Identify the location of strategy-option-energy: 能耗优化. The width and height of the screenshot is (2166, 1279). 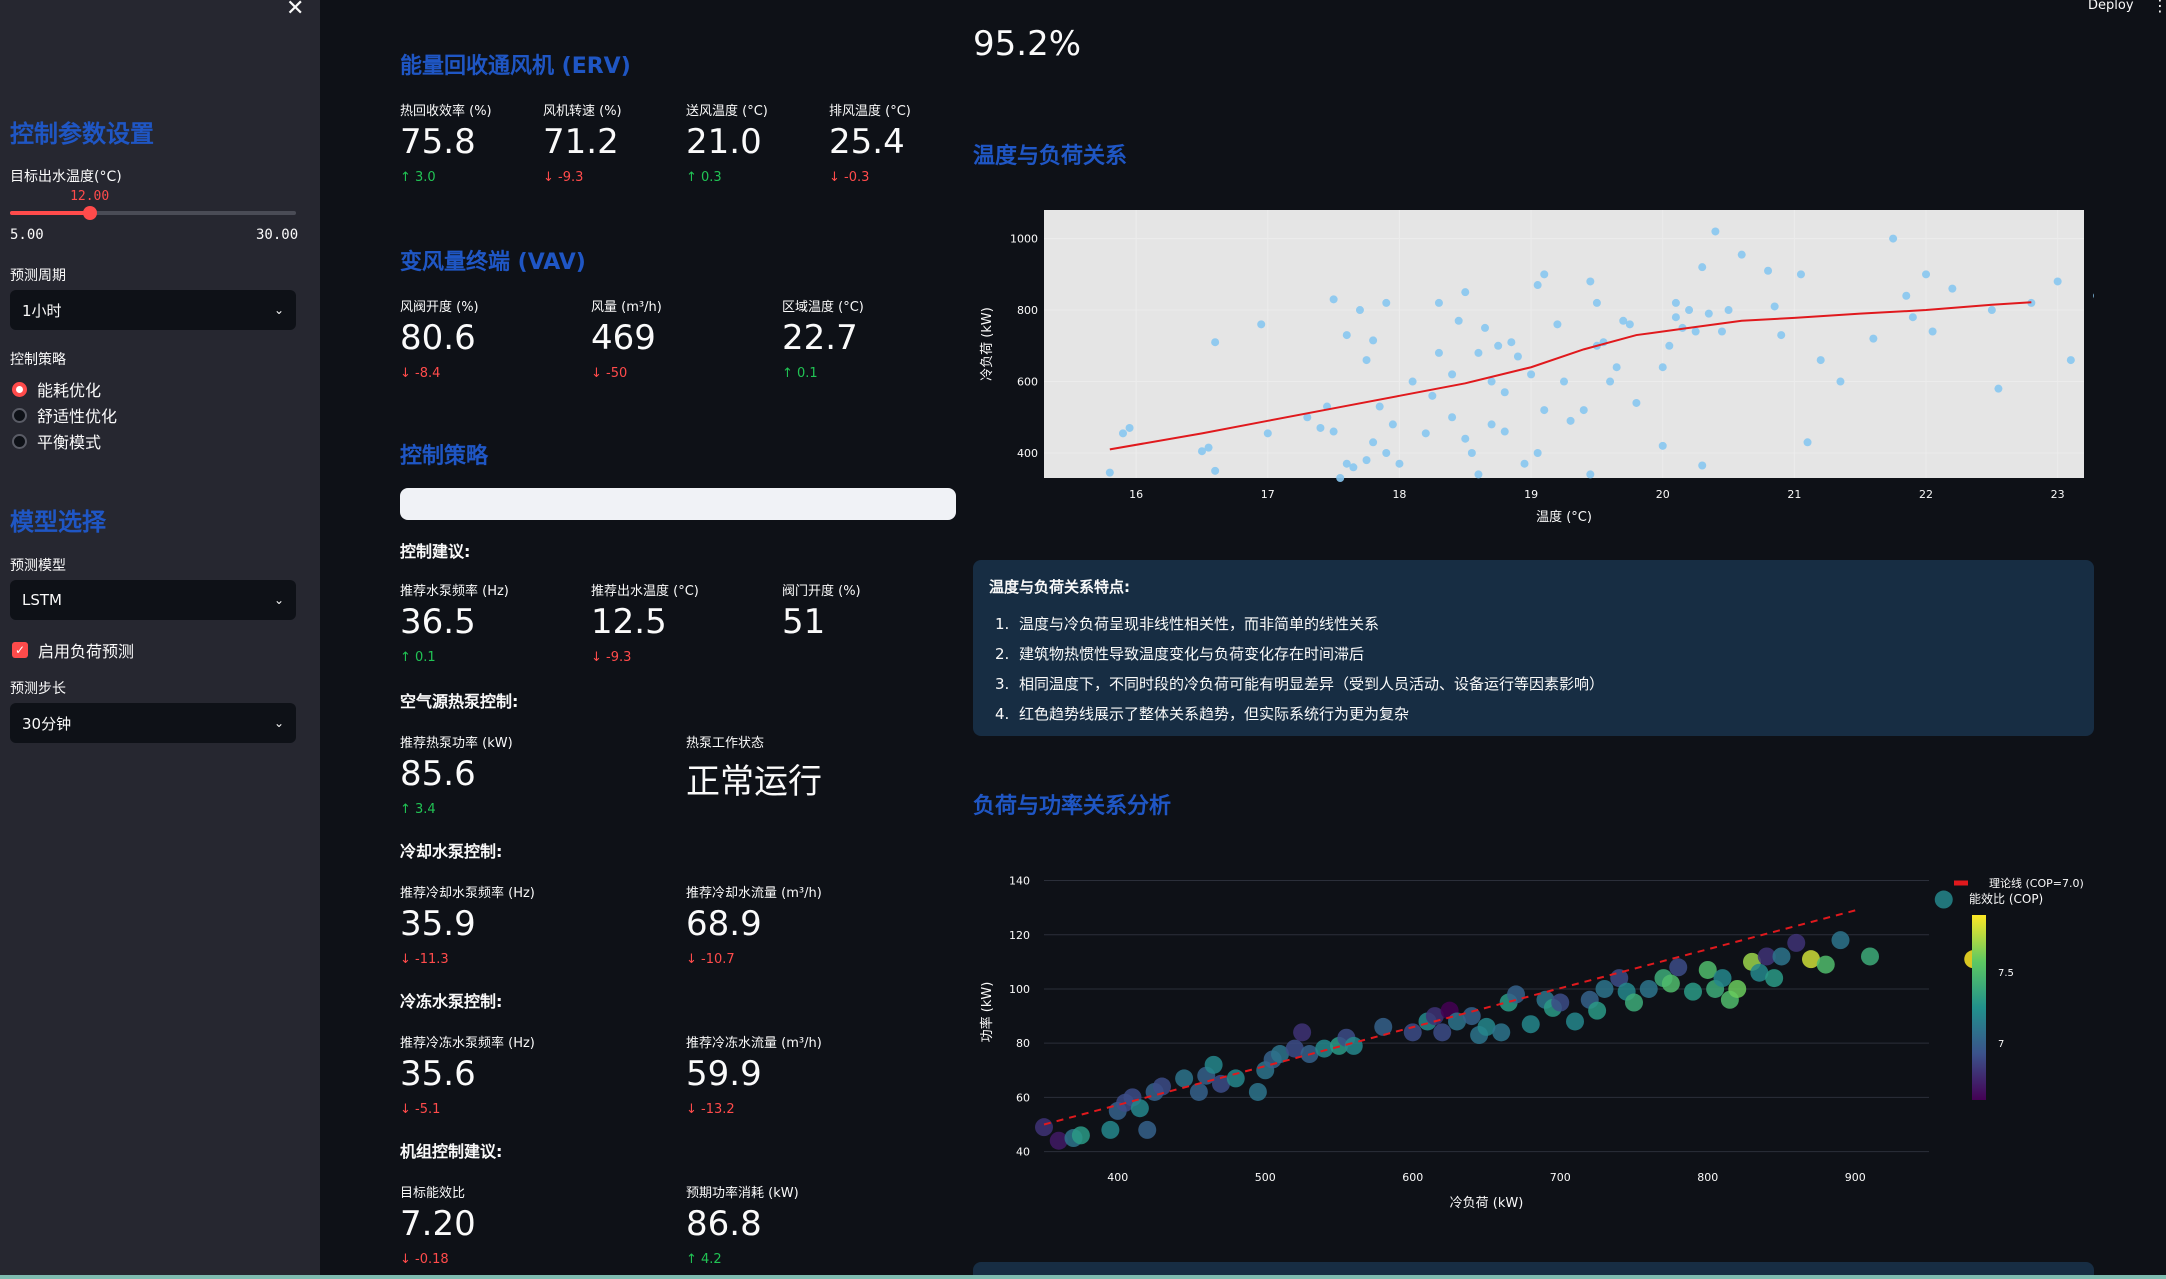
(56, 389).